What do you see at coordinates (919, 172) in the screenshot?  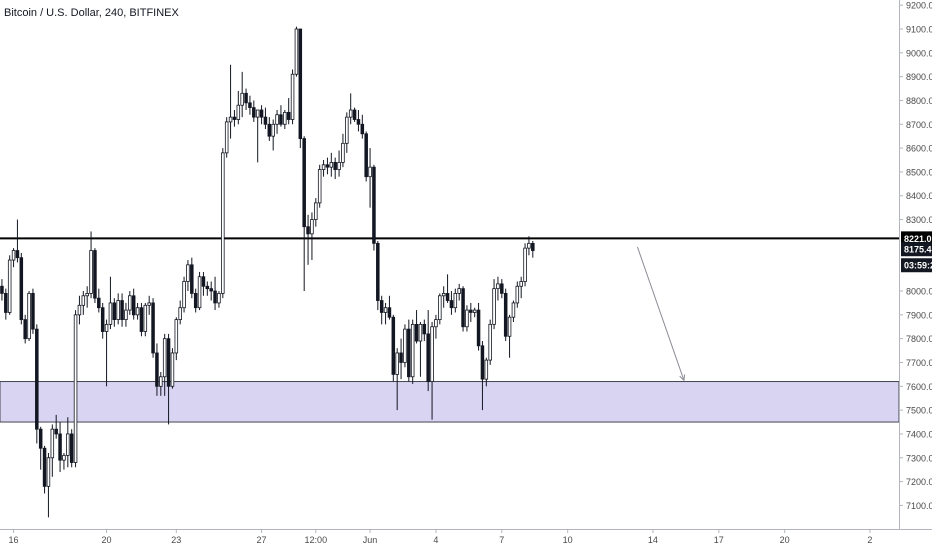 I see `price-tick-label: 8500.0` at bounding box center [919, 172].